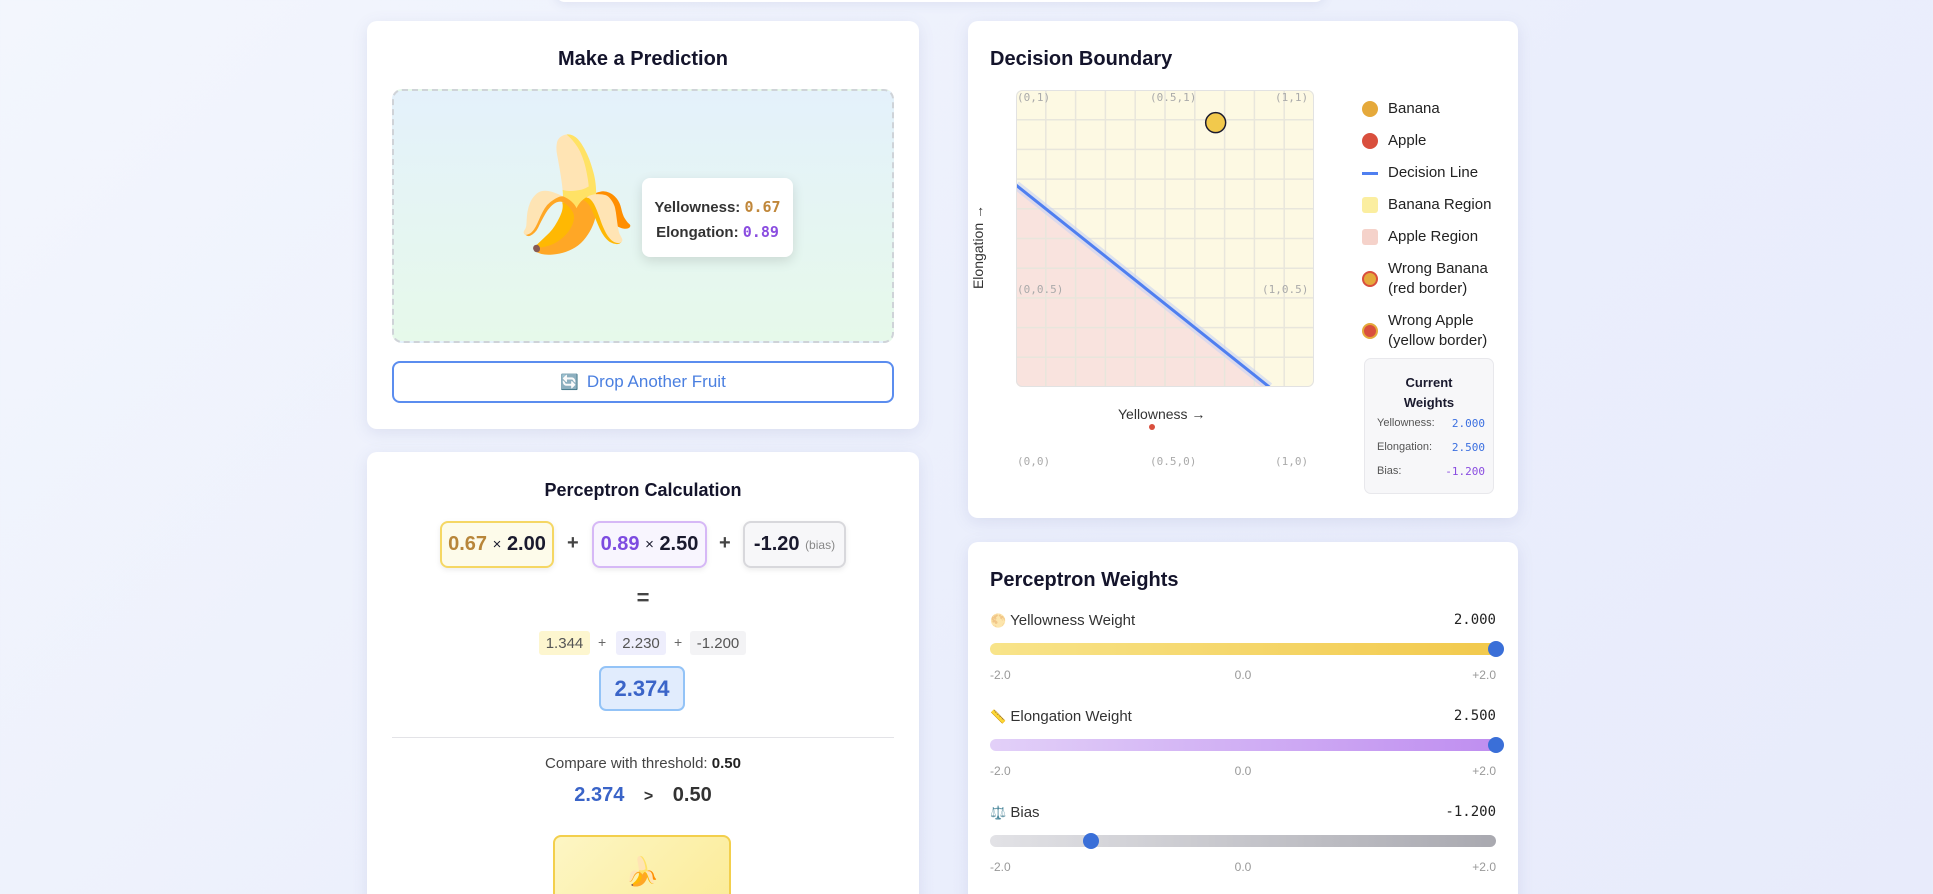 The image size is (1933, 894). I want to click on apple-region-swatch-icon, so click(1370, 237).